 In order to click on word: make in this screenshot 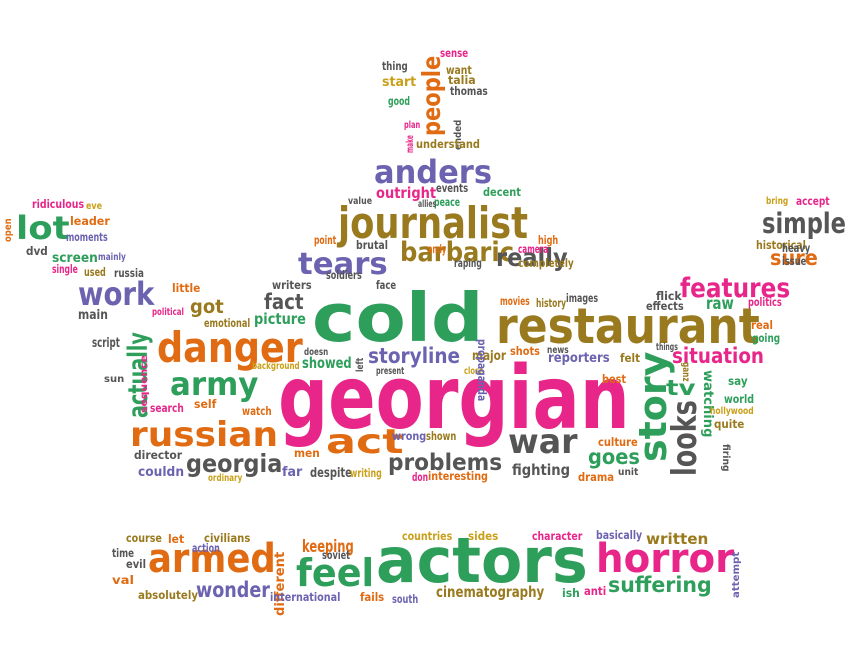, I will do `click(410, 144)`.